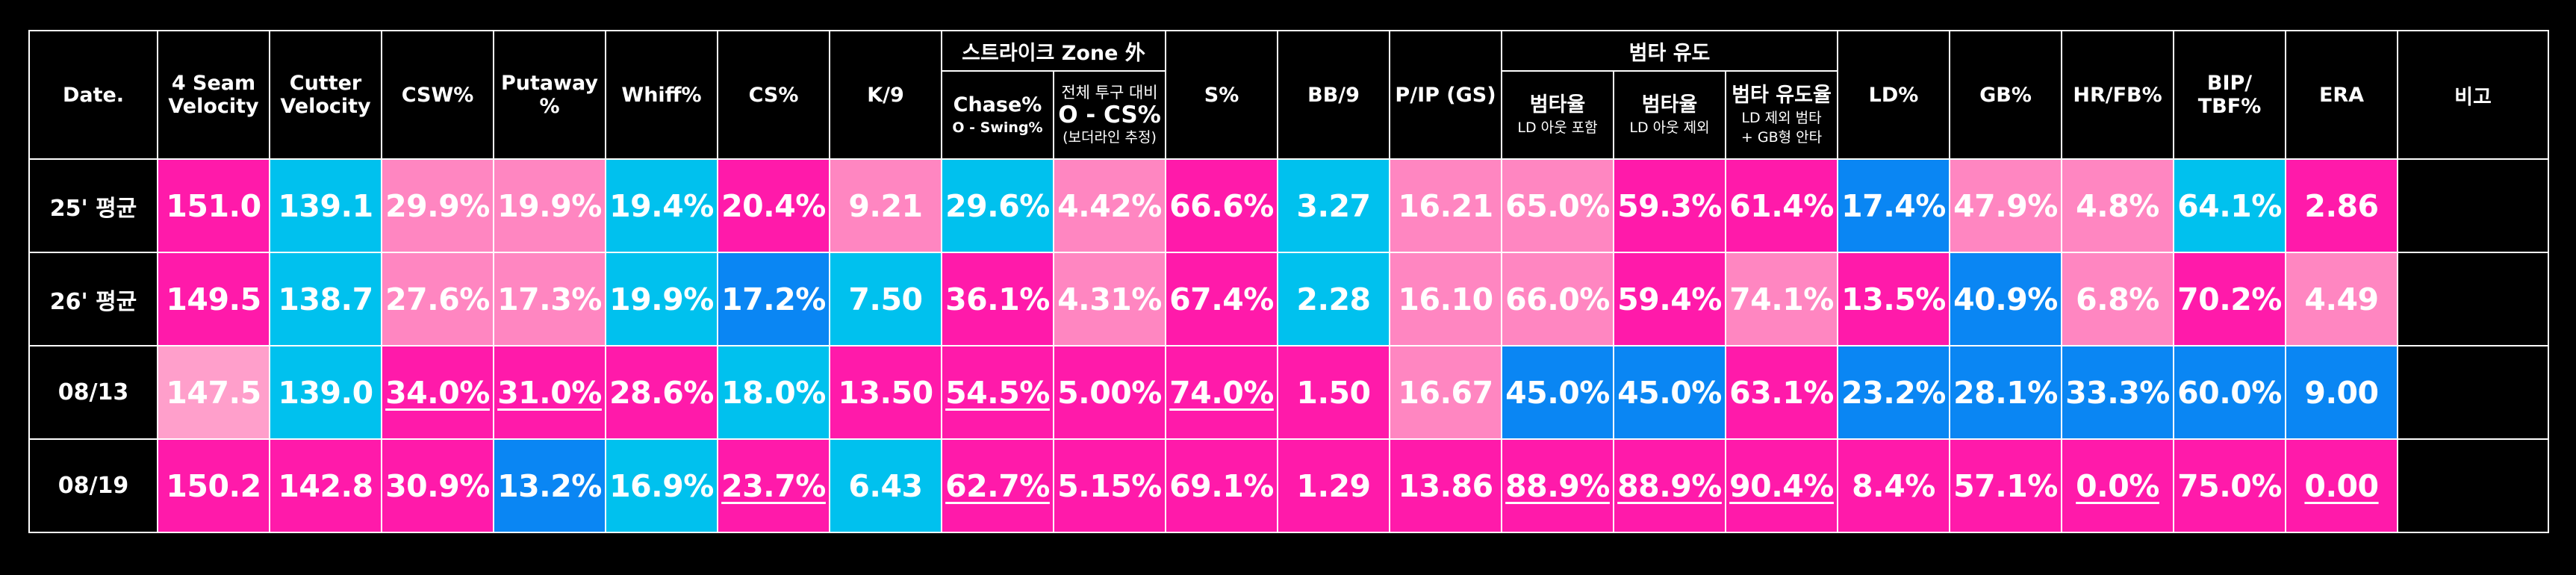 Image resolution: width=2576 pixels, height=575 pixels. I want to click on header-4seam-velocity: 4 Seam Velocity, so click(213, 95).